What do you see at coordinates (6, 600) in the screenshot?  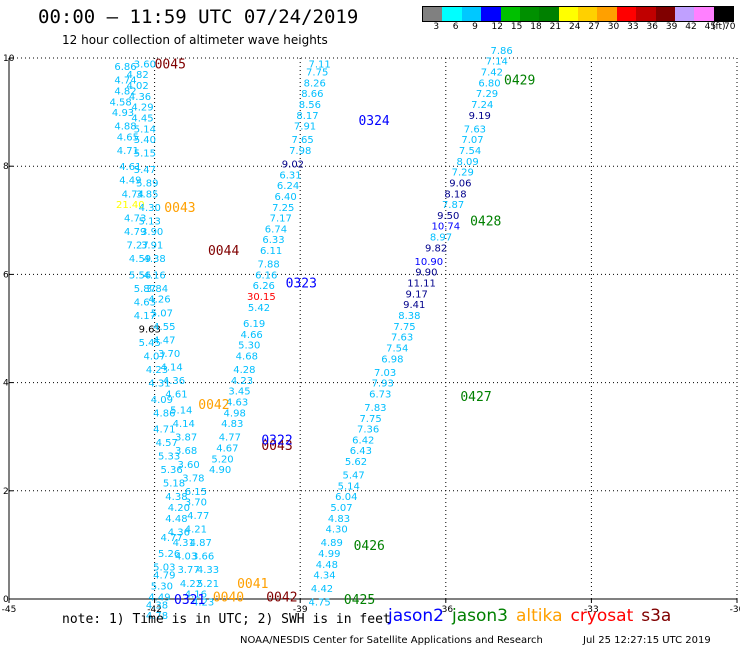 I see `y-tick-label: 0` at bounding box center [6, 600].